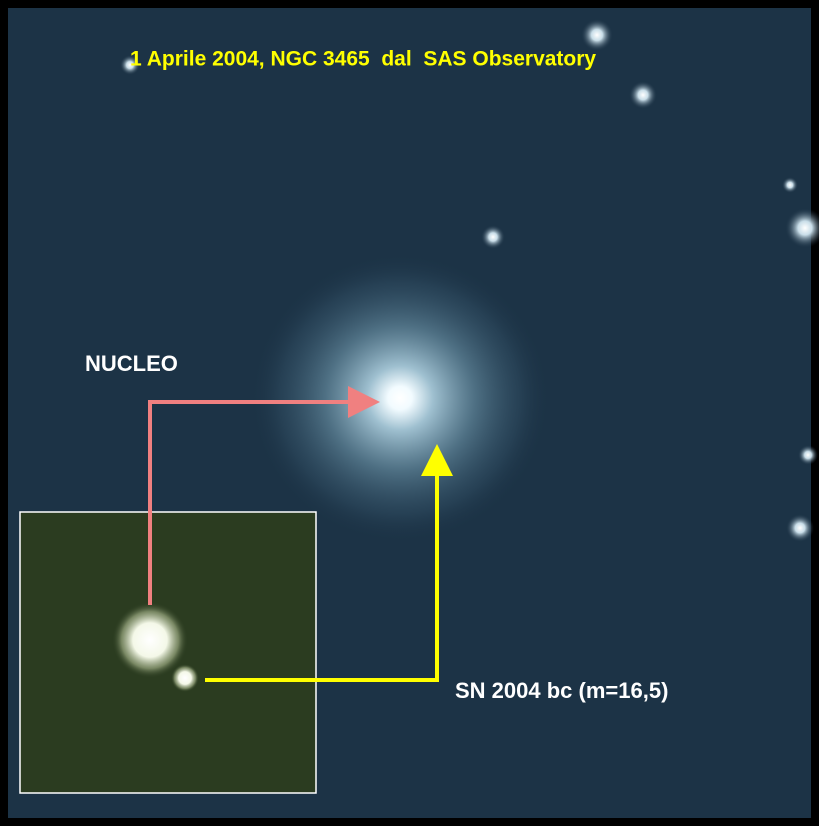  I want to click on supernova-arrow, so click(329, 563).